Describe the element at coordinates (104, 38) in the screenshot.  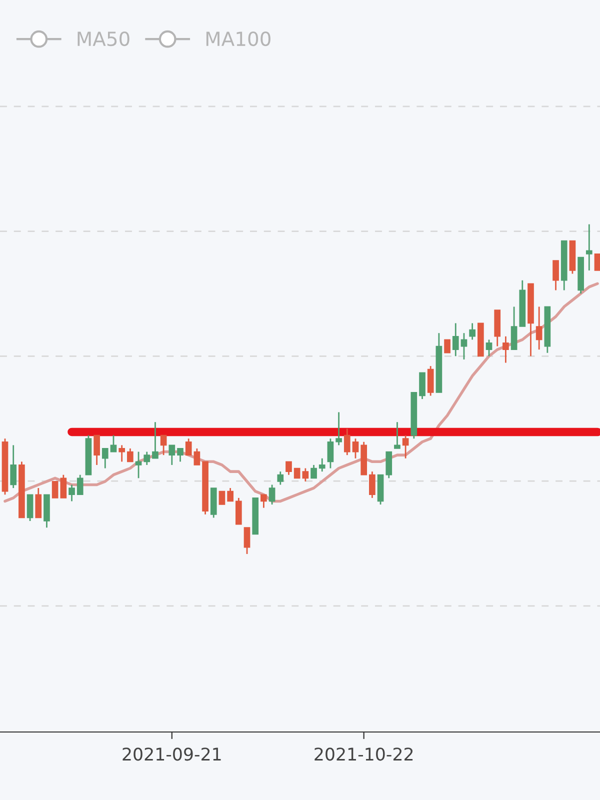
I see `legend-label: MA50` at that location.